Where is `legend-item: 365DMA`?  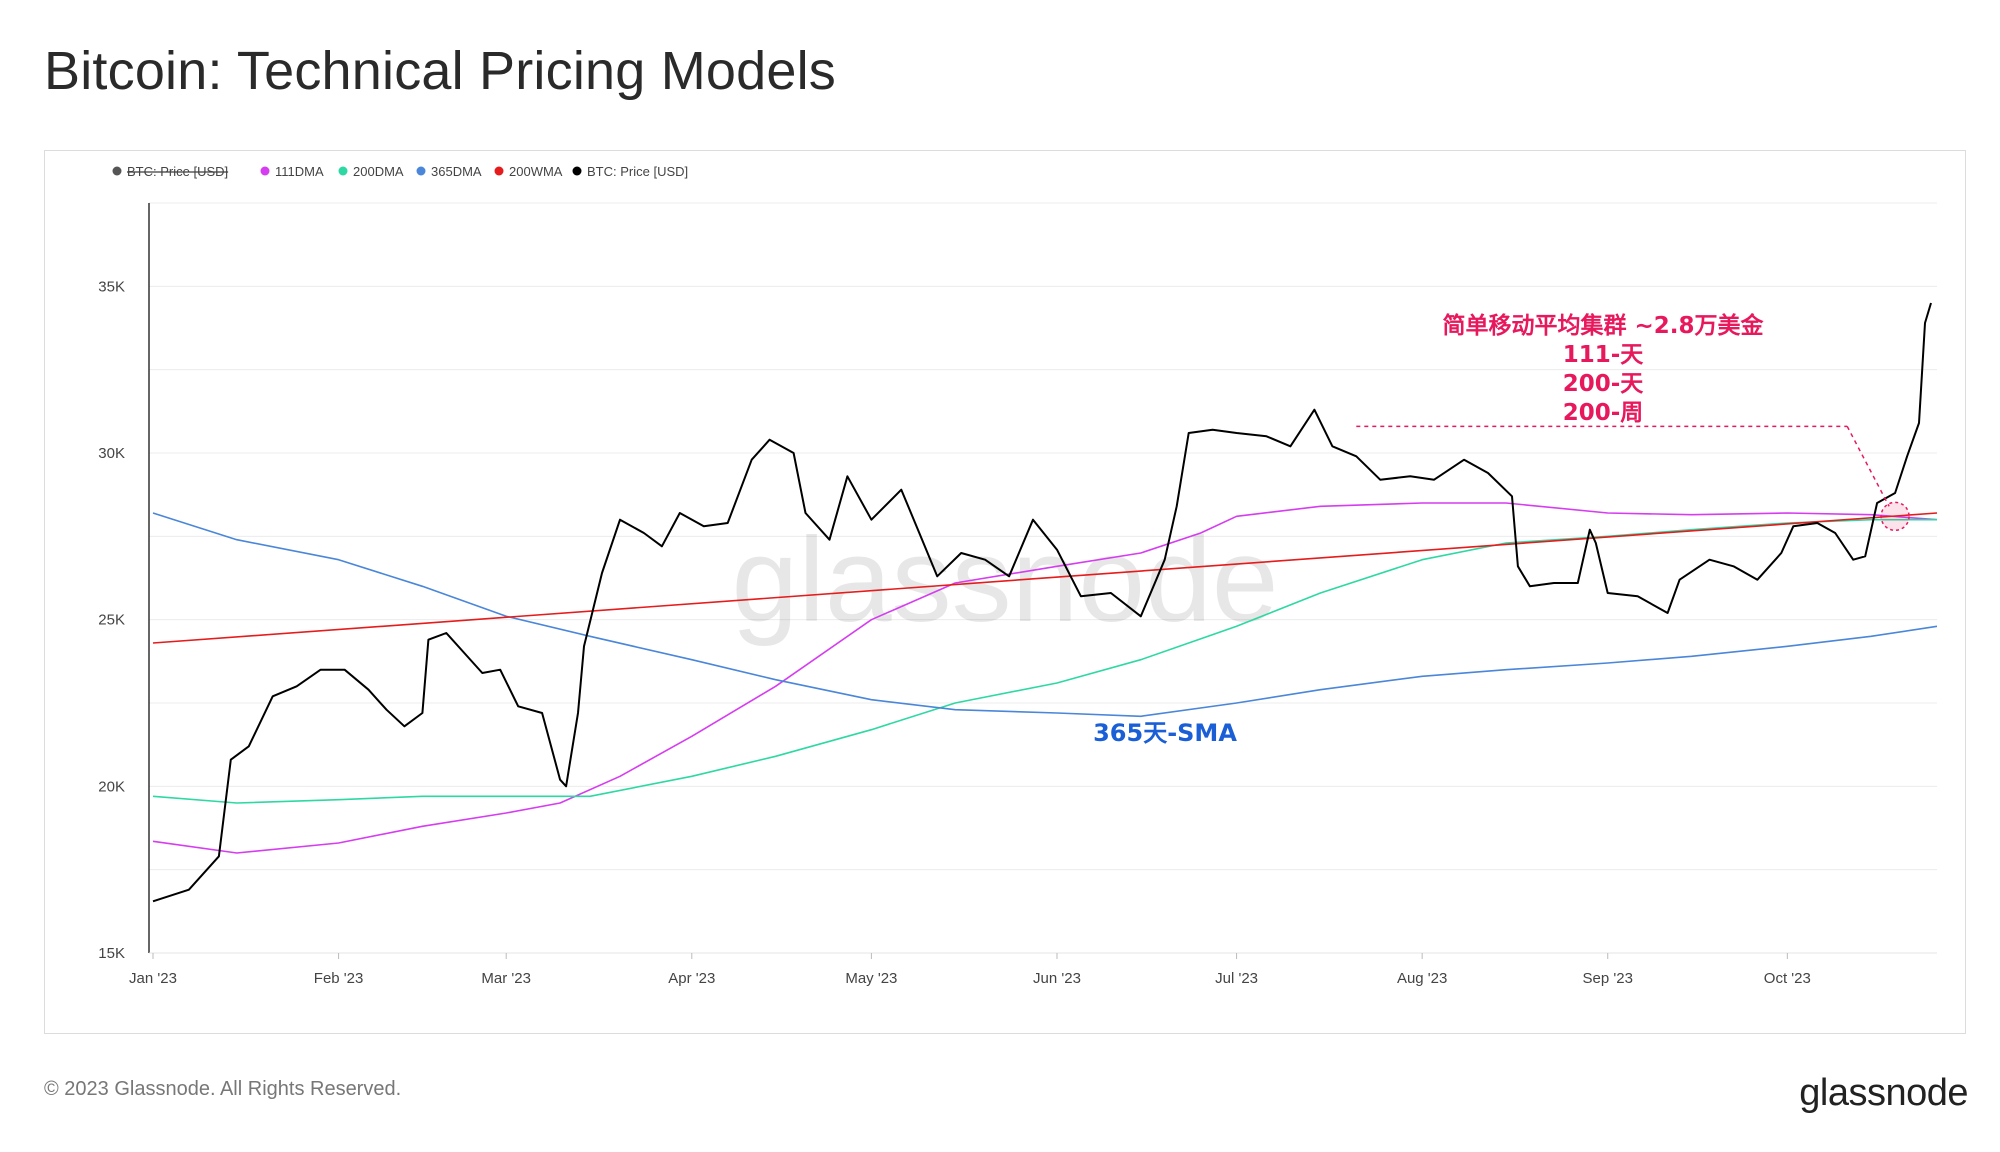 legend-item: 365DMA is located at coordinates (456, 171).